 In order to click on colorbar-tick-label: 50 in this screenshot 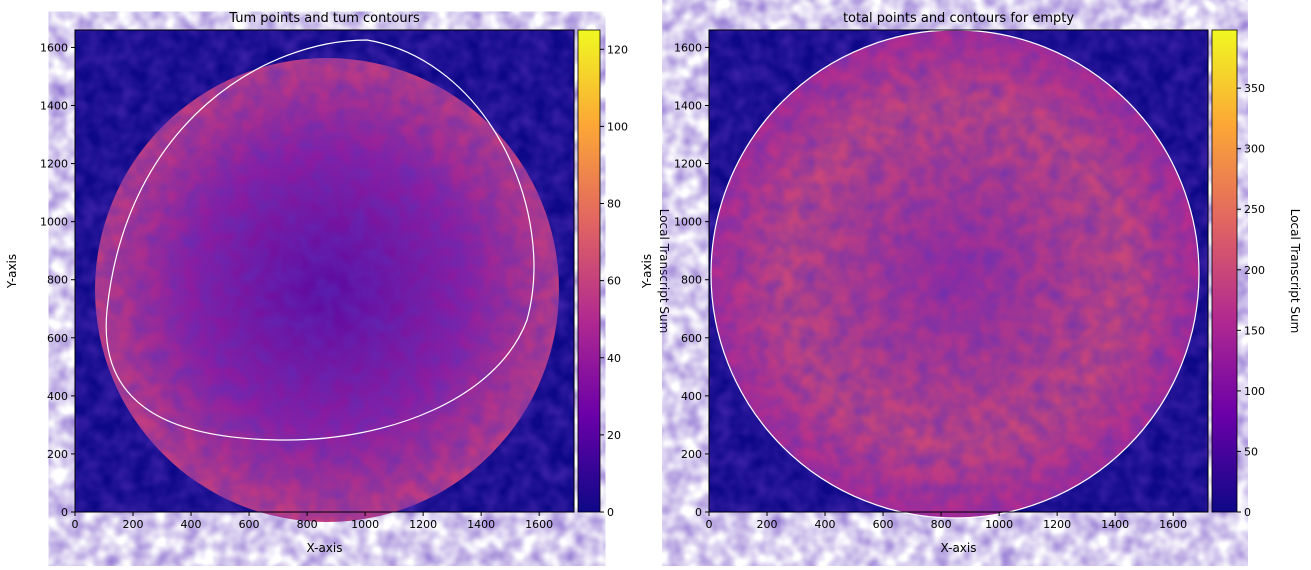, I will do `click(1251, 451)`.